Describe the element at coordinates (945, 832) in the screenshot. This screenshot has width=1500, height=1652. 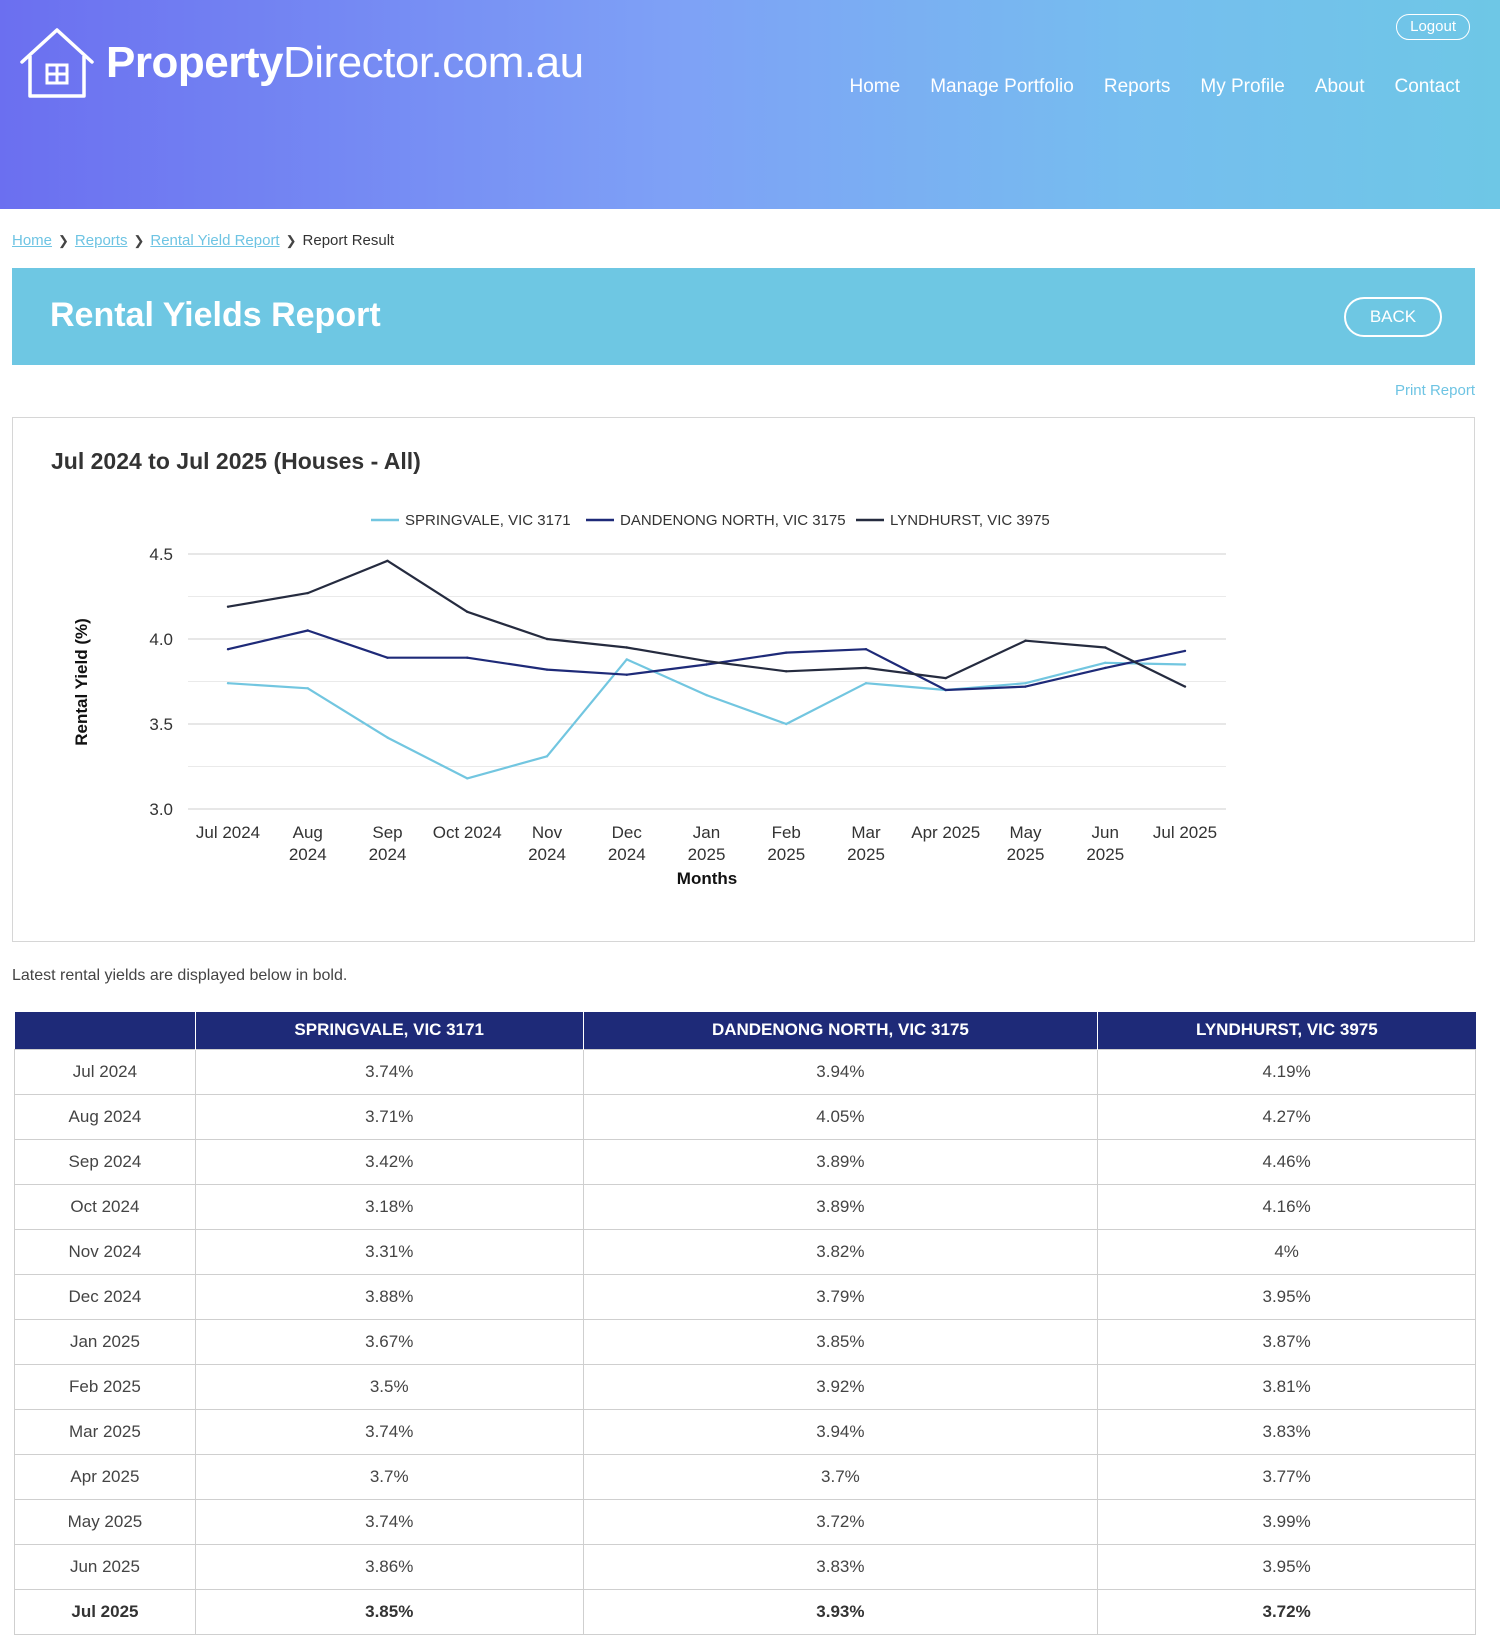
I see `x-tick-label: Apr 2025` at that location.